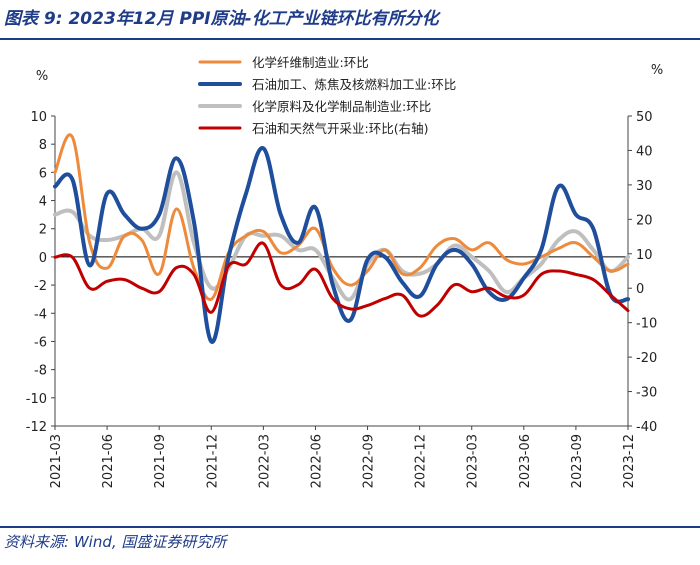 The height and width of the screenshot is (565, 700). I want to click on y-right-tick-label: 10, so click(644, 255).